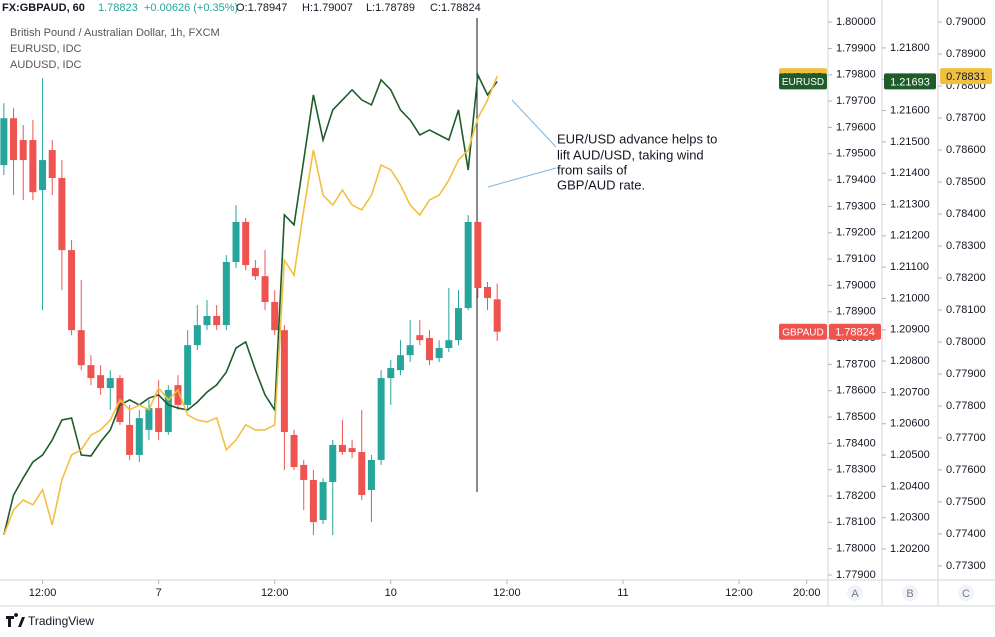  Describe the element at coordinates (15, 620) in the screenshot. I see `brand-logo` at that location.